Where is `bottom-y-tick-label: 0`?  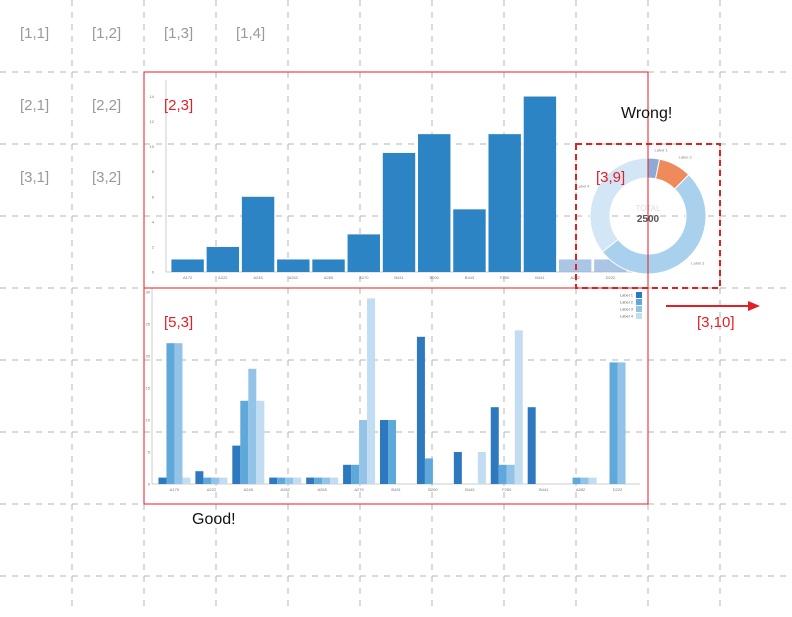
bottom-y-tick-label: 0 is located at coordinates (149, 484).